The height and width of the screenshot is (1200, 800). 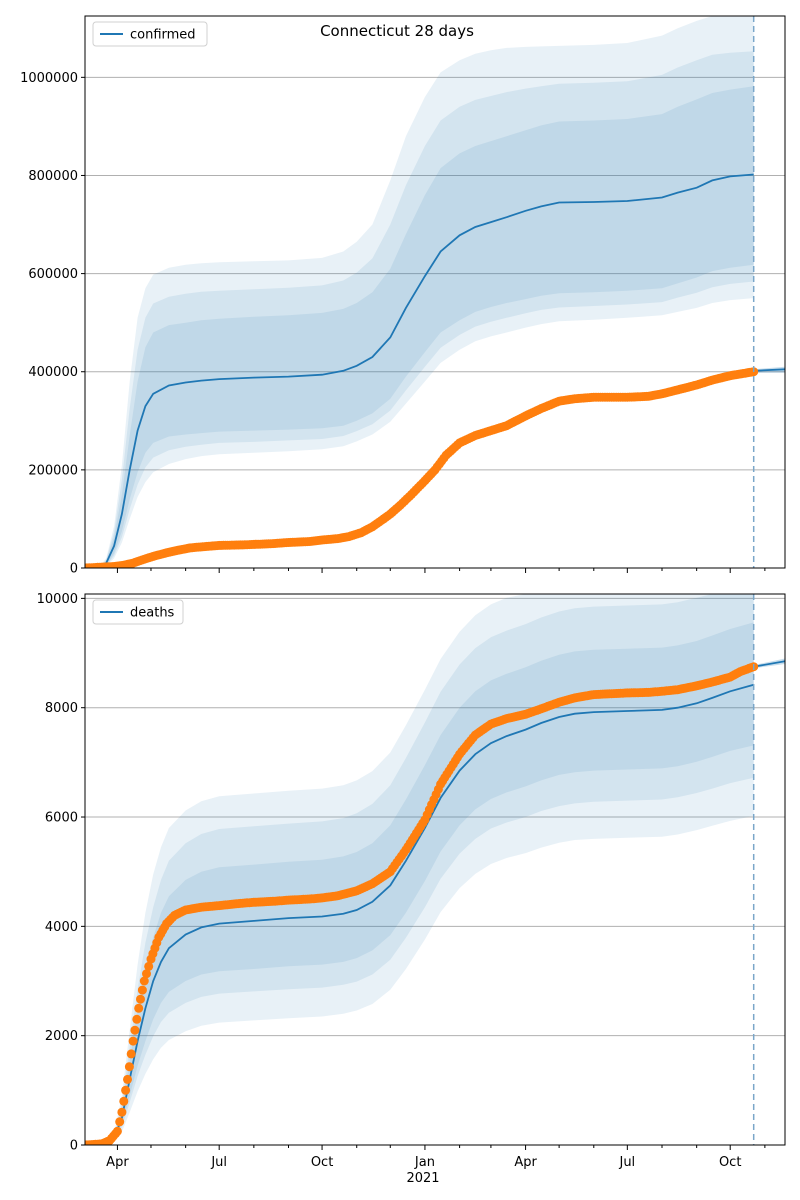 I want to click on confirmed-legend: confirmed, so click(x=150, y=34).